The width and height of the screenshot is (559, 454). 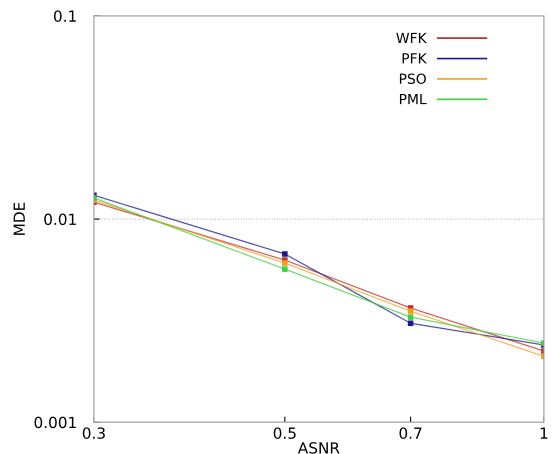 I want to click on legend-label: PML, so click(x=413, y=99).